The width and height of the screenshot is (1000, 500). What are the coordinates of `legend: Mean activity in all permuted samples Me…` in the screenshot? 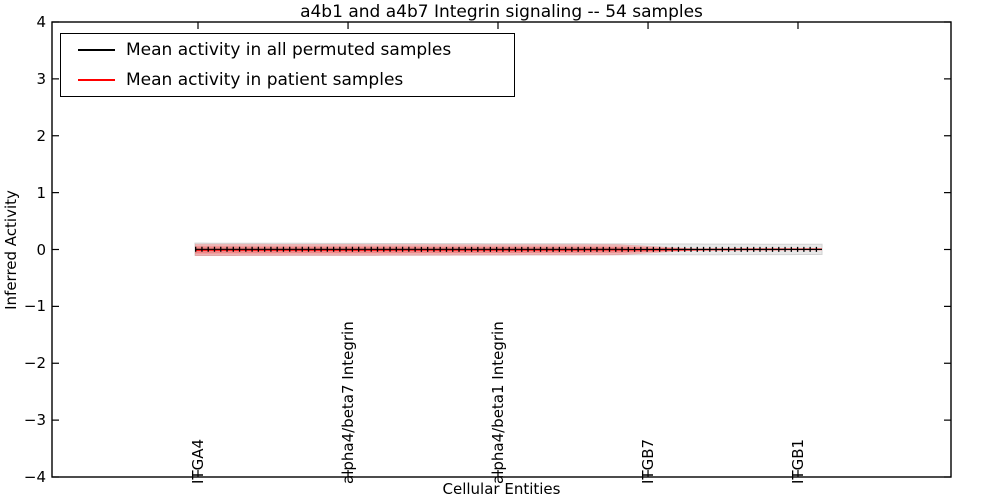 It's located at (287, 65).